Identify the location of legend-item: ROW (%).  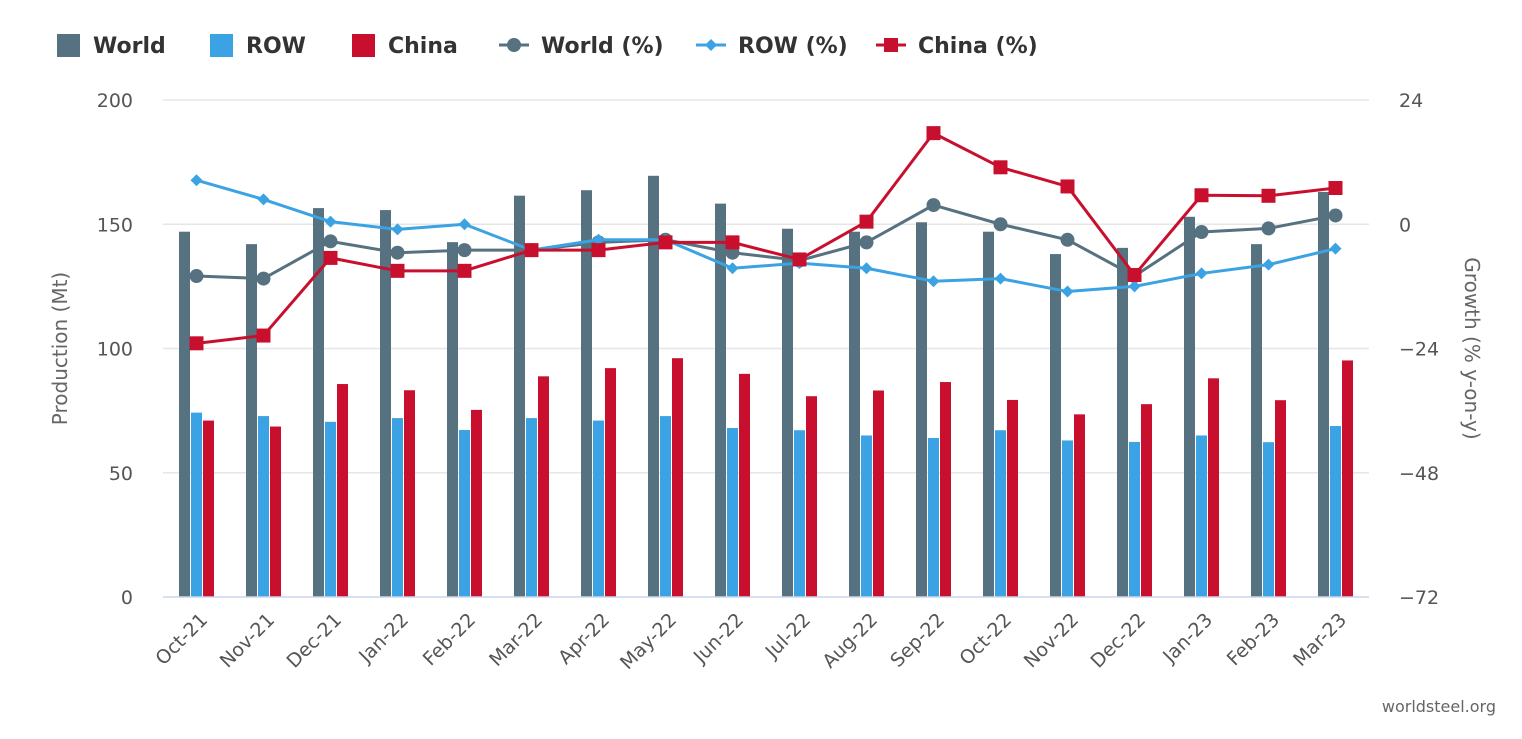
(772, 46).